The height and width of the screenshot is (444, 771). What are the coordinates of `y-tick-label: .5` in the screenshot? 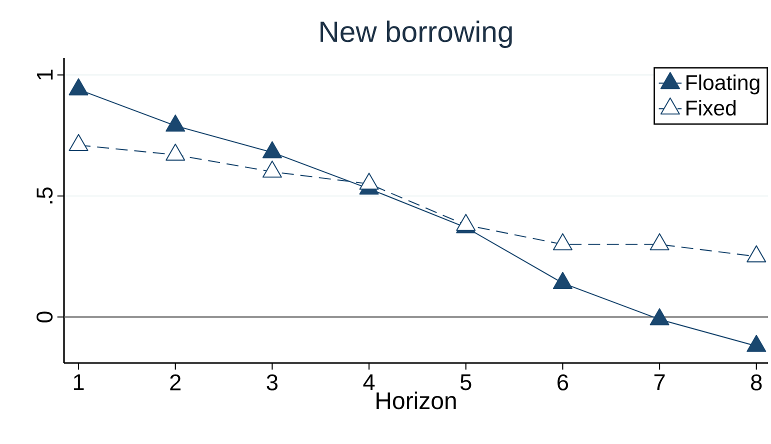 It's located at (44, 195).